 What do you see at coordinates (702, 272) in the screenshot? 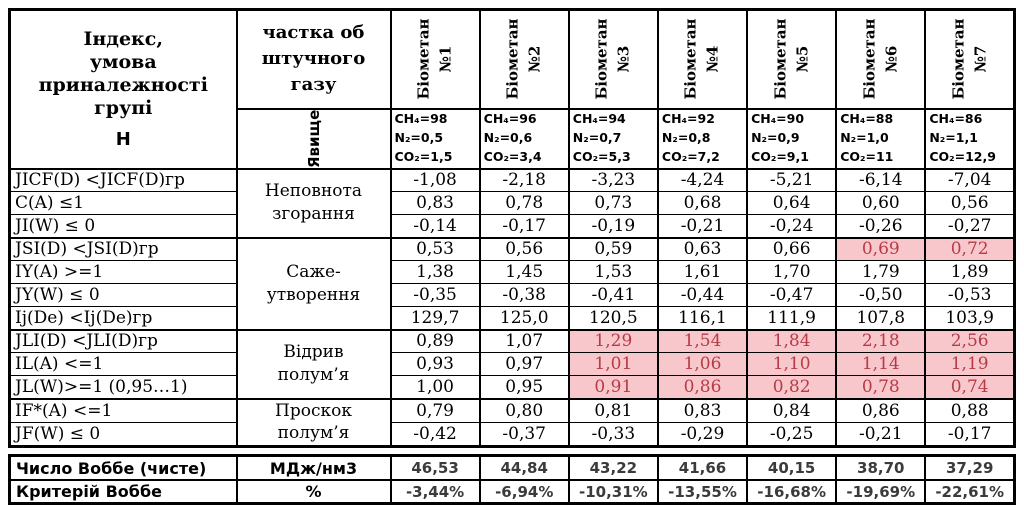
I see `value-cell: 1,61` at bounding box center [702, 272].